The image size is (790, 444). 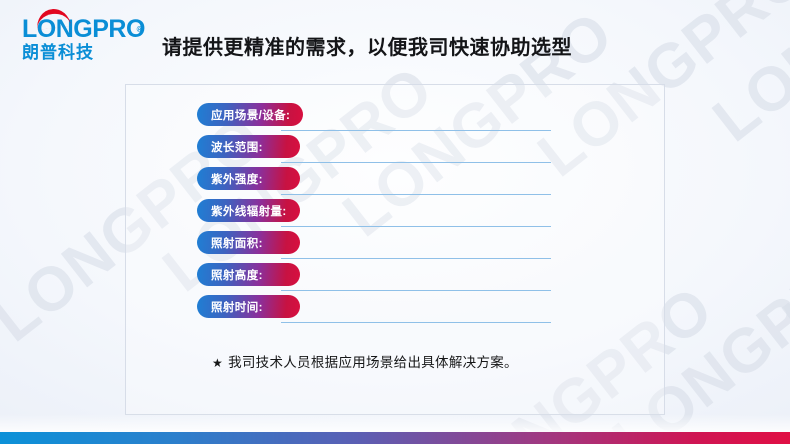 I want to click on logo-chinese-name: 朗普科技, so click(x=58, y=52).